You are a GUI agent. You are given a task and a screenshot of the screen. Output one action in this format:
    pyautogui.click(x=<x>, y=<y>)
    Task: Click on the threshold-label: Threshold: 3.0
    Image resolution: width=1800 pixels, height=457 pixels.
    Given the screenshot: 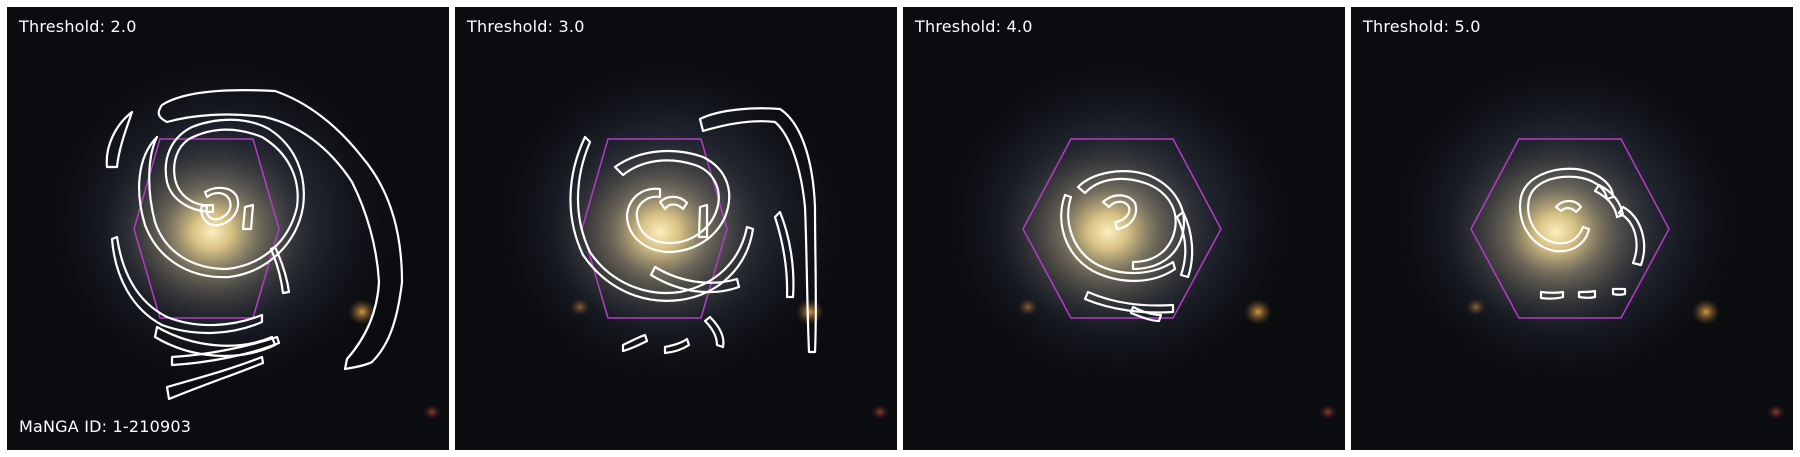 What is the action you would take?
    pyautogui.click(x=526, y=26)
    